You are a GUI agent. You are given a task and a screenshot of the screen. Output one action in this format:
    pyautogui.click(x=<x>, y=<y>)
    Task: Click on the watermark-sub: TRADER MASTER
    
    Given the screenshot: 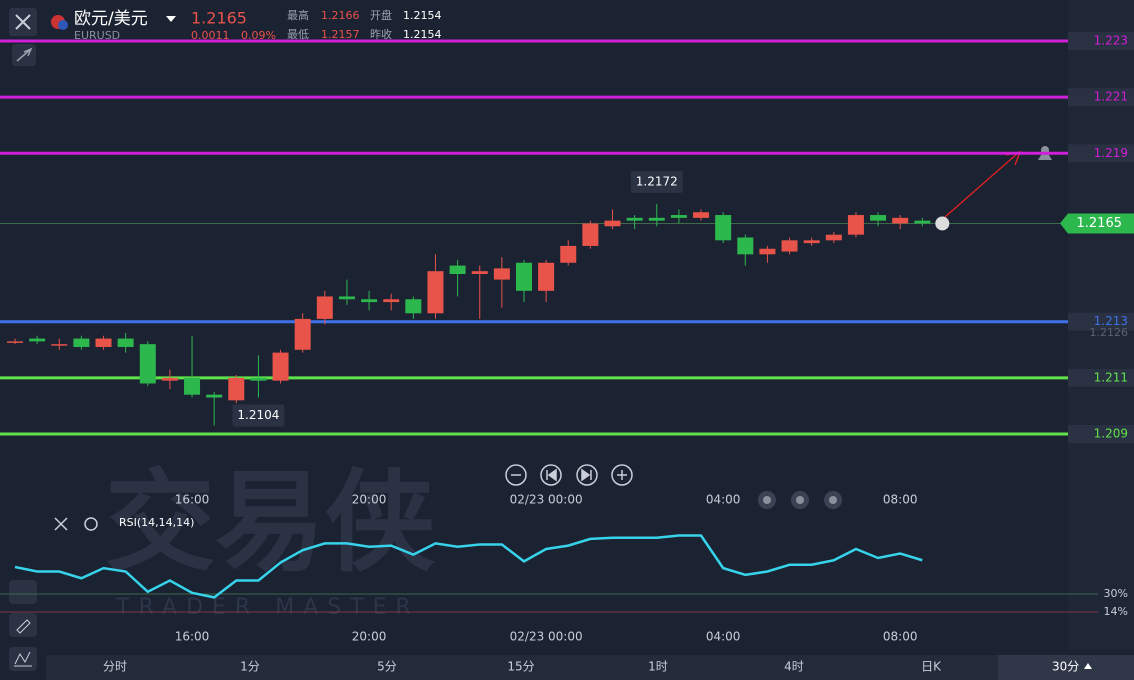 What is the action you would take?
    pyautogui.click(x=267, y=607)
    